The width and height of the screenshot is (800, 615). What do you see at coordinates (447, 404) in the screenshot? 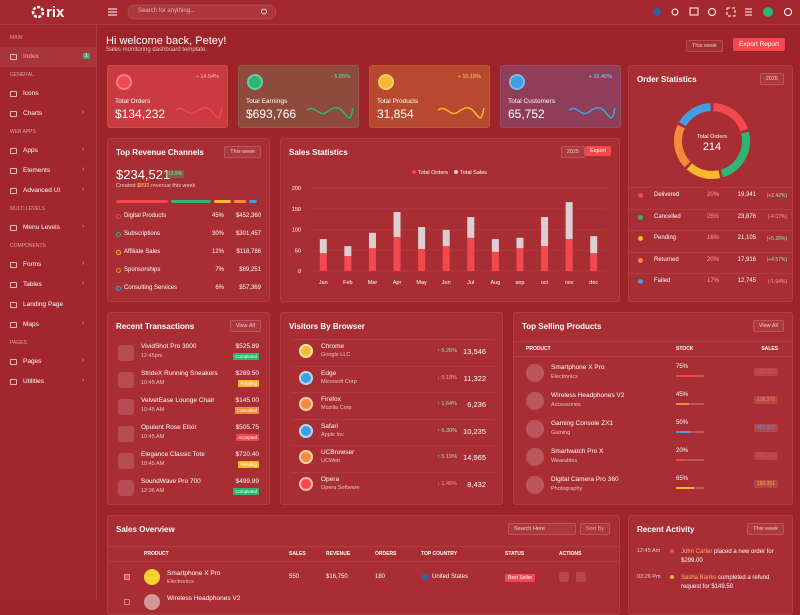
I see `browser-change: ↑ 1.64%` at bounding box center [447, 404].